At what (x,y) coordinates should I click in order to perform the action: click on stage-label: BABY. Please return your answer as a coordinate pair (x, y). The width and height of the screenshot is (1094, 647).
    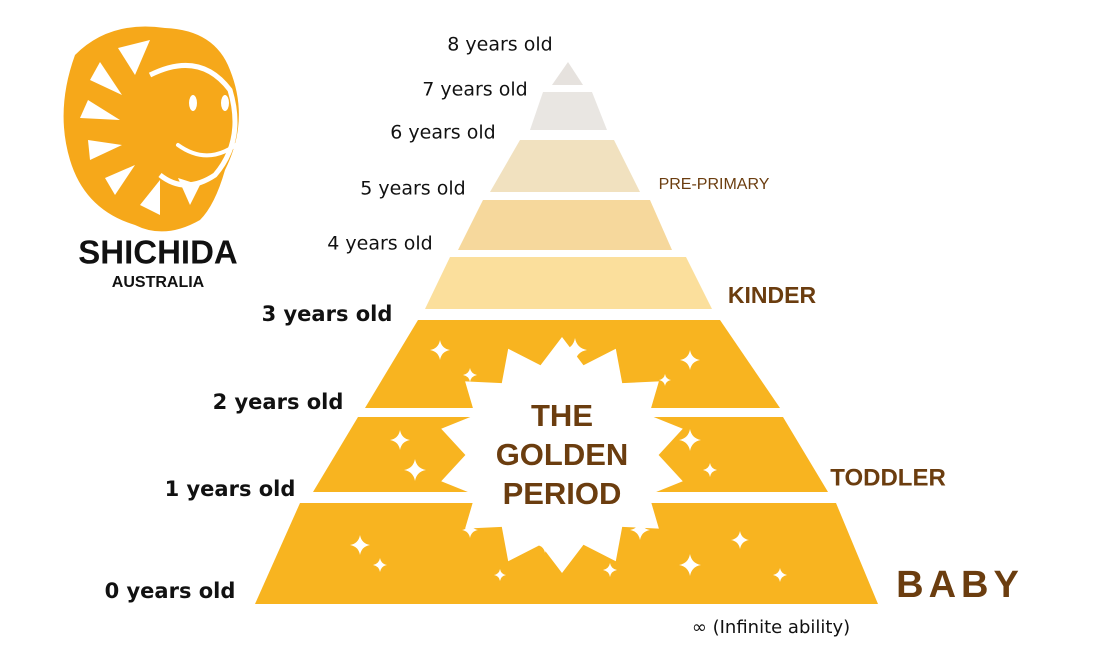
    Looking at the image, I should click on (960, 585).